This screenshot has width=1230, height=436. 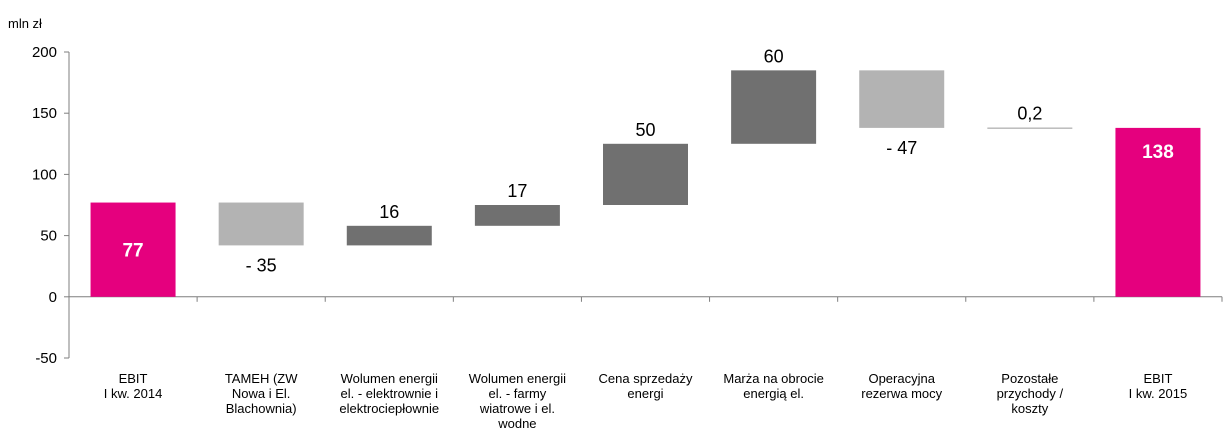 What do you see at coordinates (1029, 114) in the screenshot?
I see `data-label: 0,2` at bounding box center [1029, 114].